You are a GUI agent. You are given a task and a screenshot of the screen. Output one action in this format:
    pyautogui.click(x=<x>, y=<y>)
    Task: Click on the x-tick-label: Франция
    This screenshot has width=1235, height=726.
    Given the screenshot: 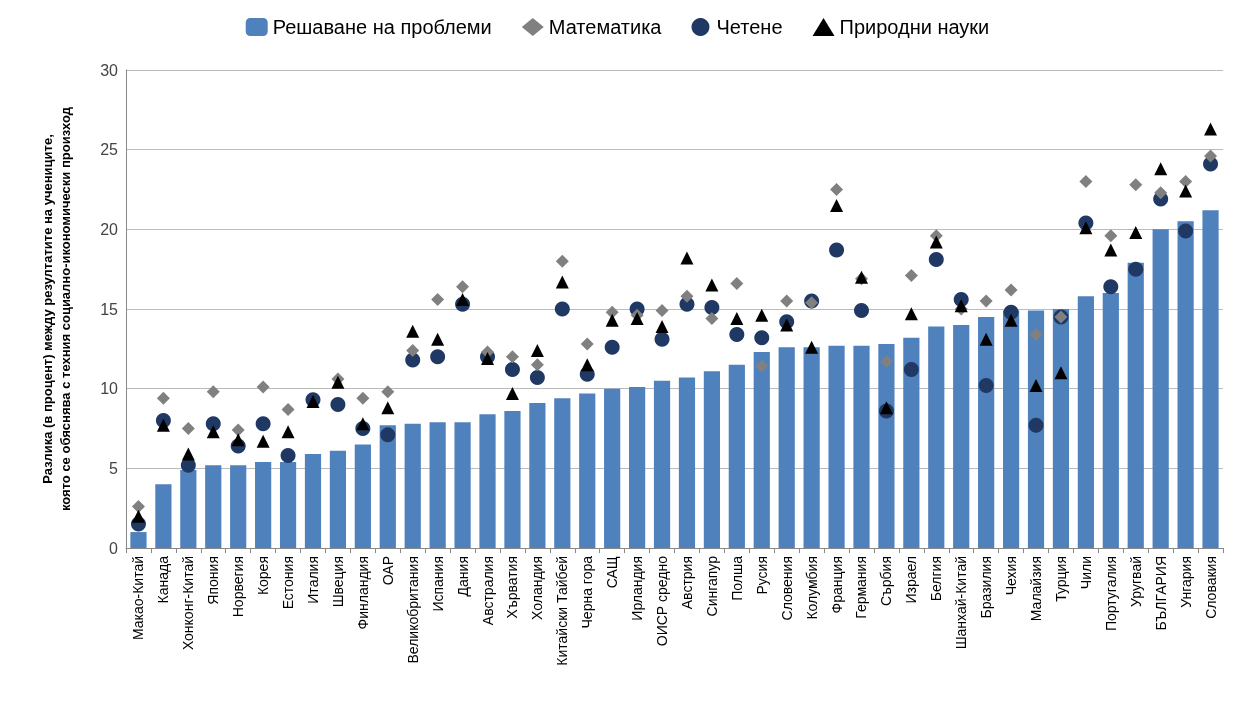 What is the action you would take?
    pyautogui.click(x=836, y=585)
    